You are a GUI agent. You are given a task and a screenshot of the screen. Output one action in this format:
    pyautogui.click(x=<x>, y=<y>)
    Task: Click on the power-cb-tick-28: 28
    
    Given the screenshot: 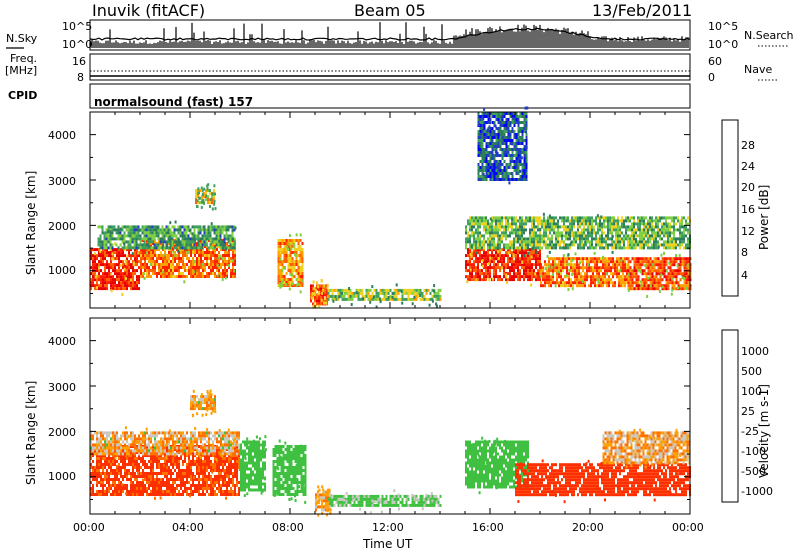 What is the action you would take?
    pyautogui.click(x=748, y=145)
    